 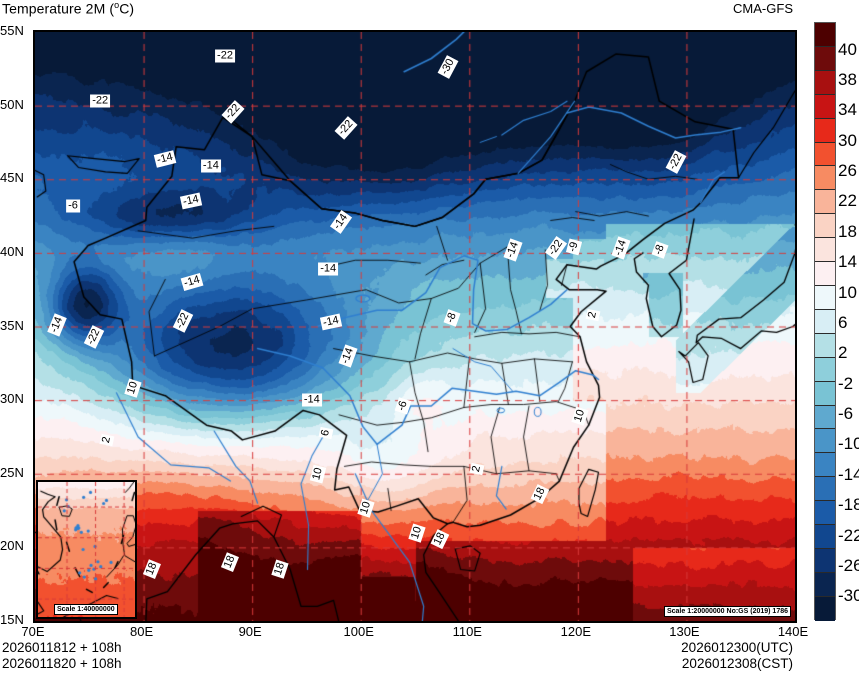 What do you see at coordinates (846, 414) in the screenshot?
I see `colorbar-tick--6: -6` at bounding box center [846, 414].